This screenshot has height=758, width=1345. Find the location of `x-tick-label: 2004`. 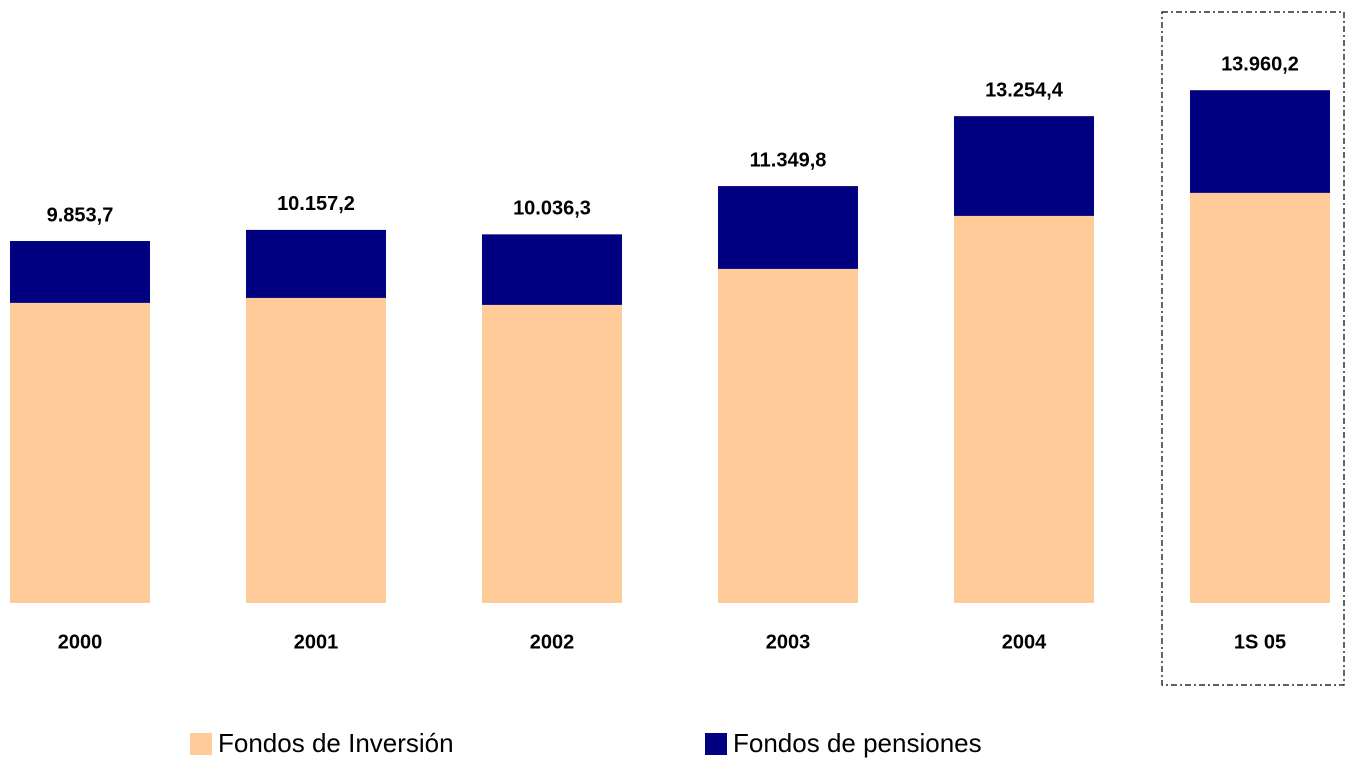

x-tick-label: 2004 is located at coordinates (1024, 642).